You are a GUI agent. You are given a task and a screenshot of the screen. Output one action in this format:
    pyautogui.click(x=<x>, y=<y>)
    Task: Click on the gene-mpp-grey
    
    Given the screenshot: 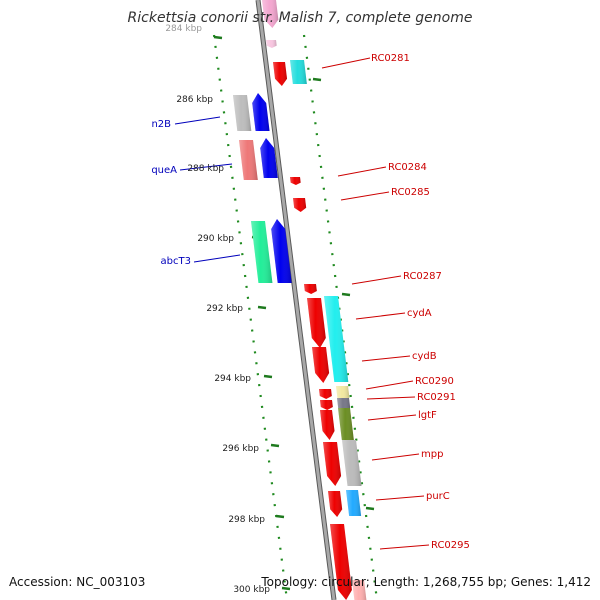 What is the action you would take?
    pyautogui.click(x=352, y=463)
    